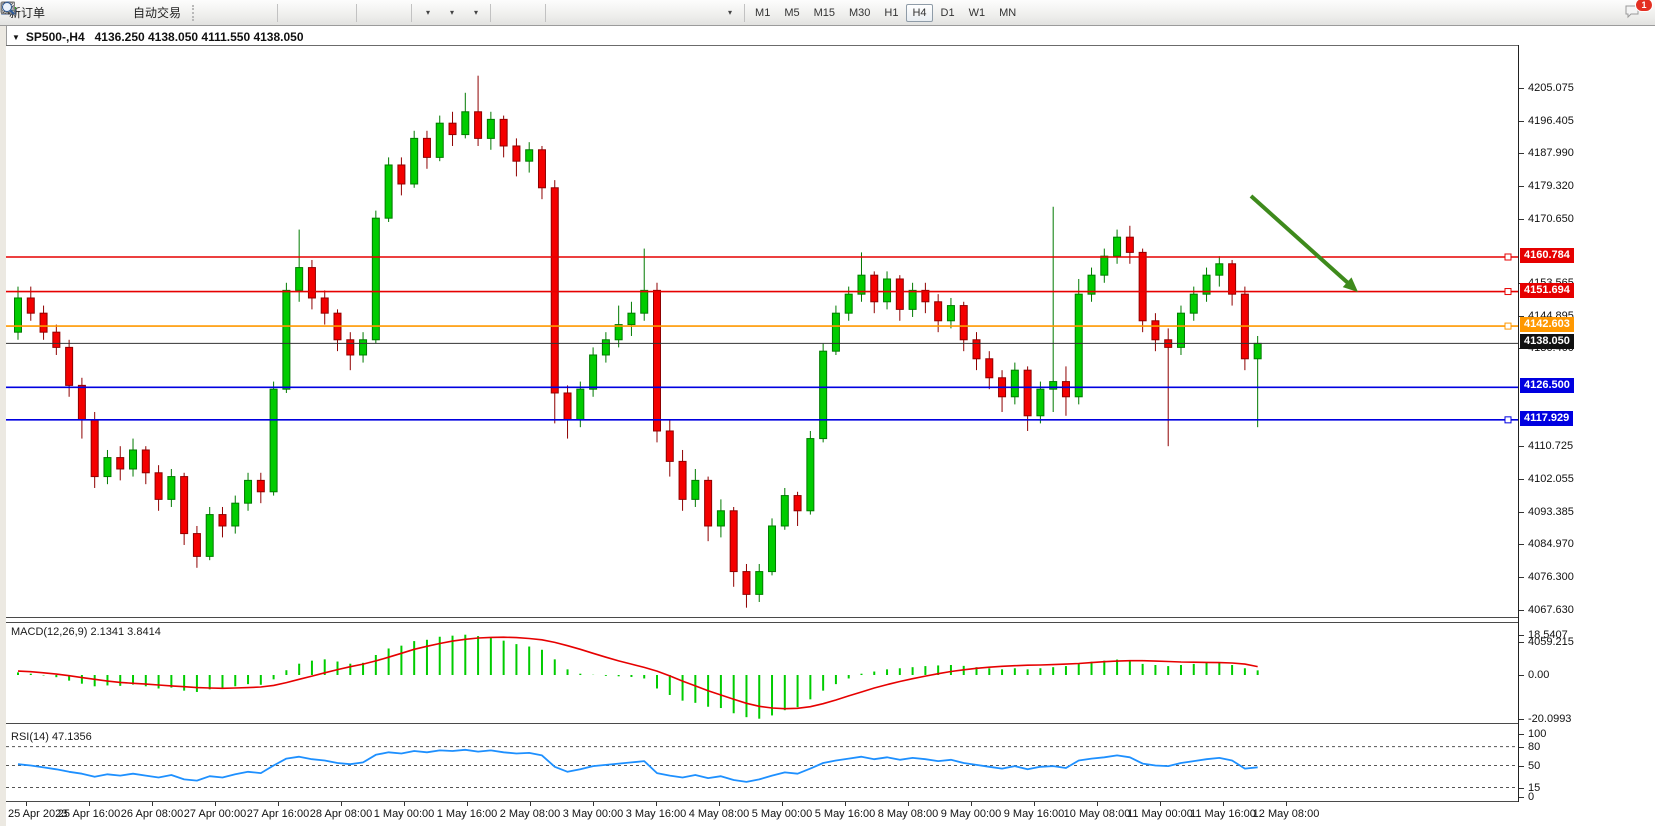 The height and width of the screenshot is (826, 1655). What do you see at coordinates (719, 814) in the screenshot?
I see `time-label: 4 May 08:00` at bounding box center [719, 814].